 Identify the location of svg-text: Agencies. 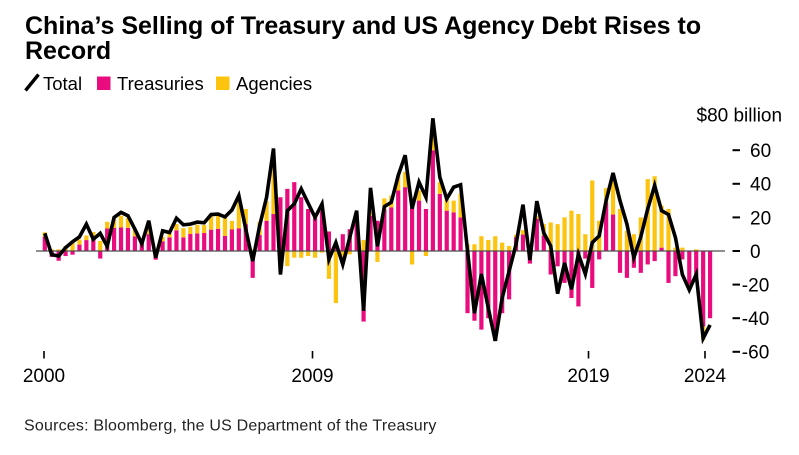
(274, 83).